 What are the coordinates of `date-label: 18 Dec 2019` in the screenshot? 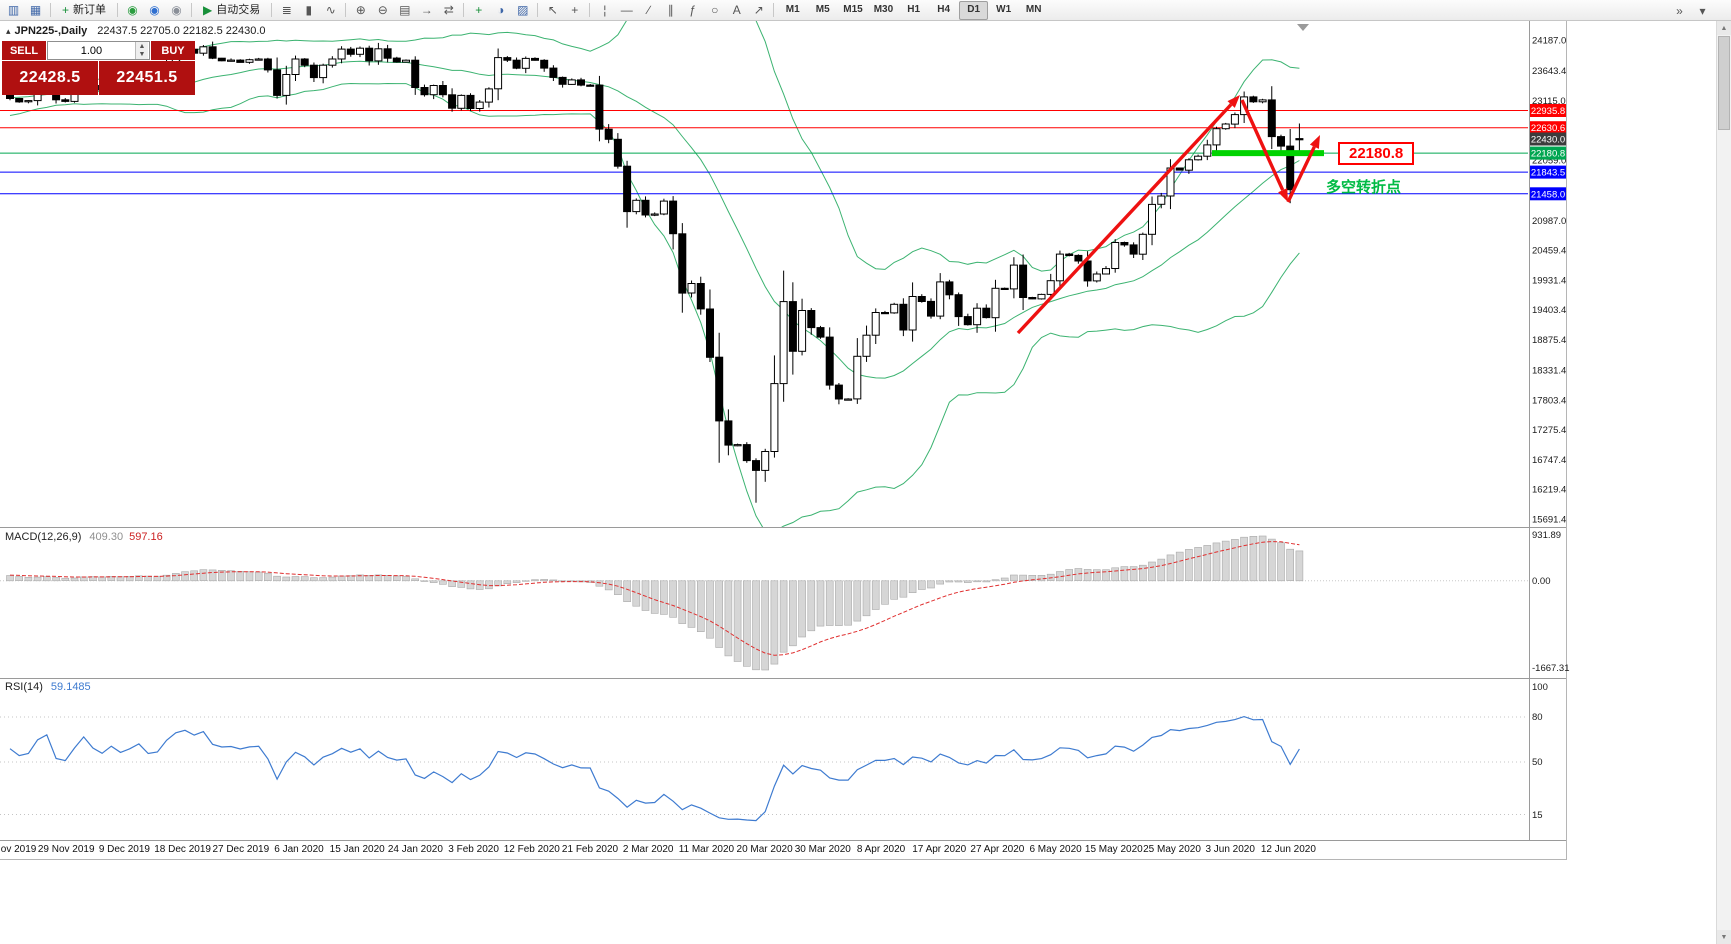 It's located at (182, 849).